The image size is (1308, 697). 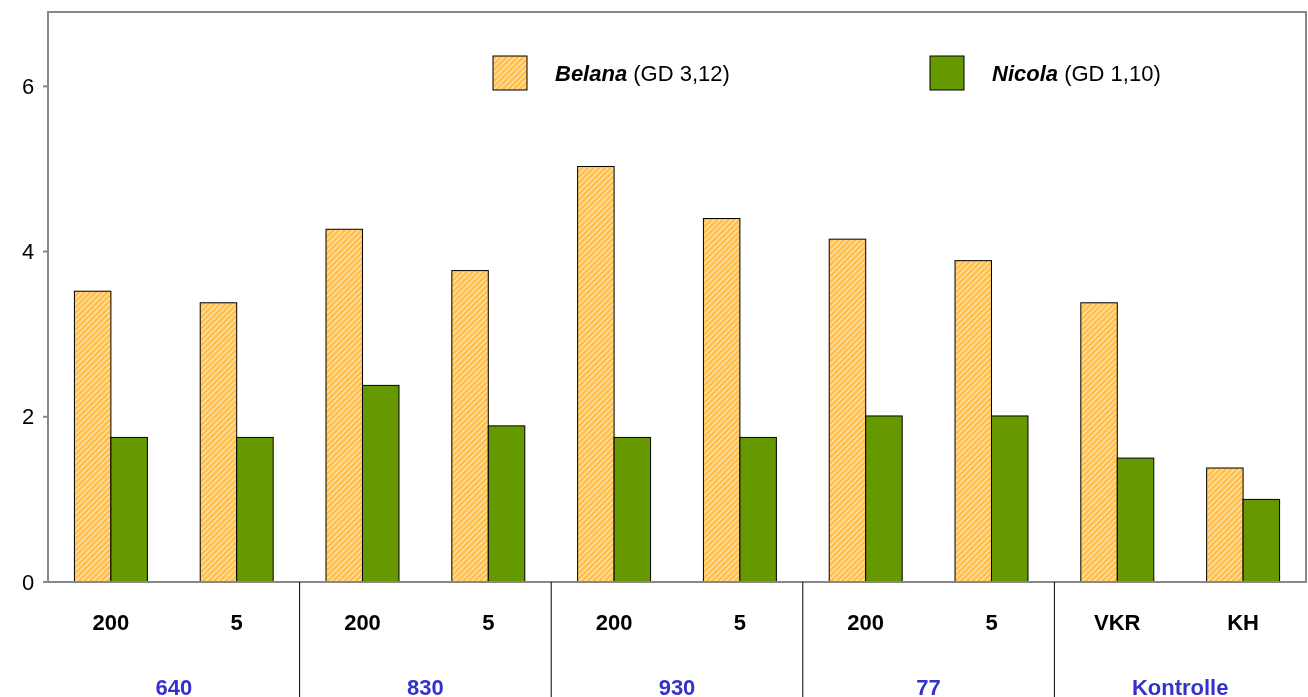 I want to click on text: 77, so click(x=928, y=686).